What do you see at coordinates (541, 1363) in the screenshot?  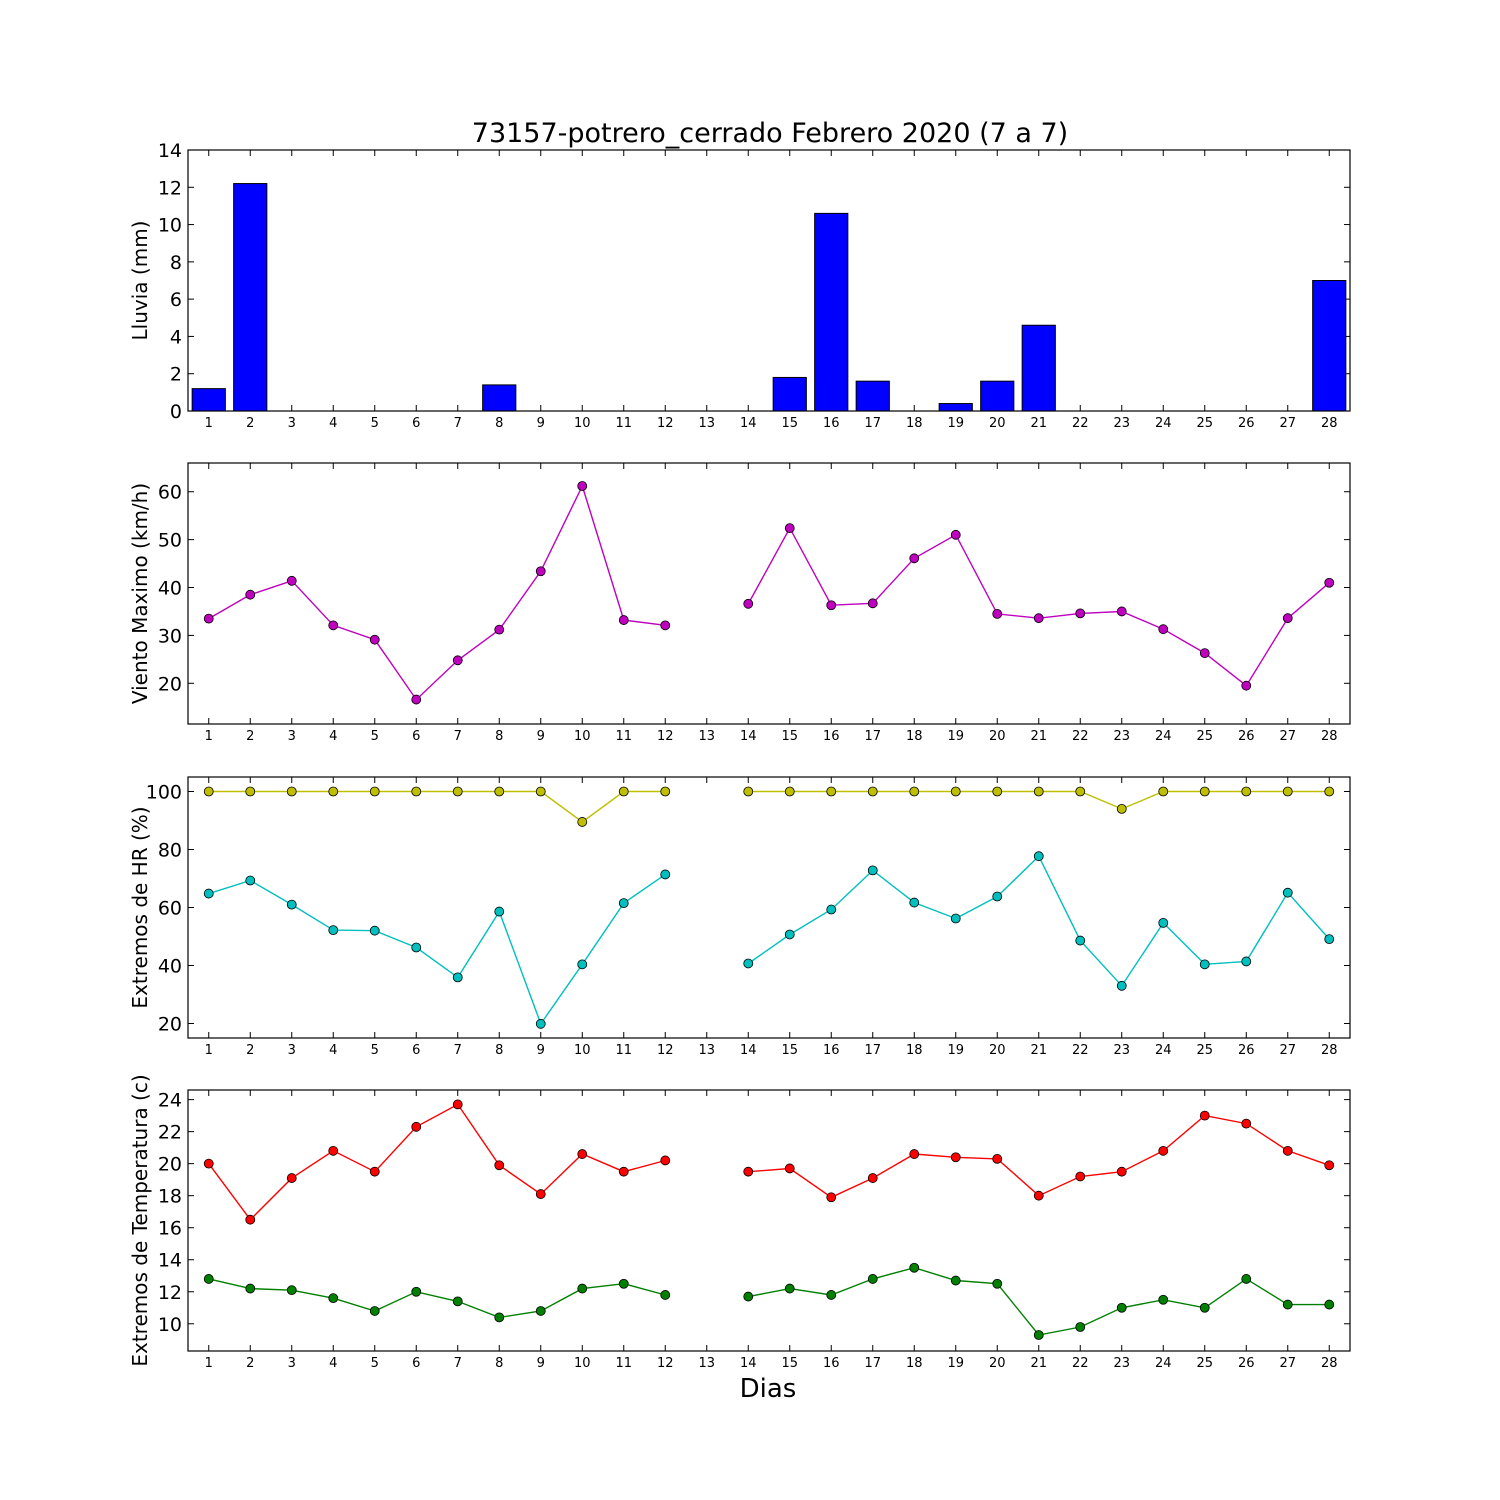 I see `x-tick-label: 9` at bounding box center [541, 1363].